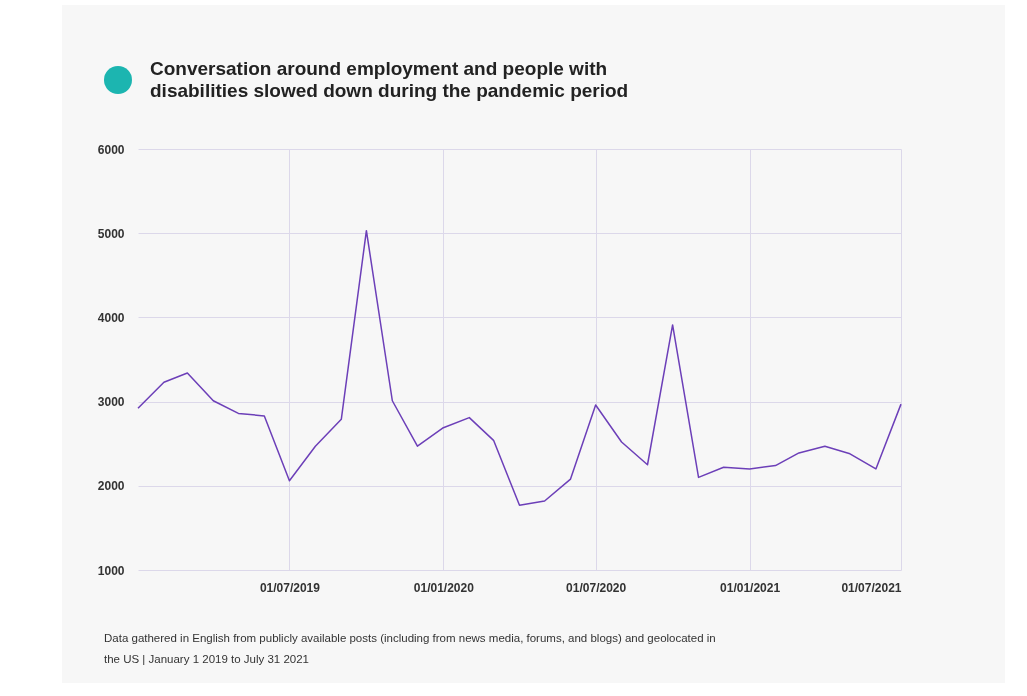  I want to click on chart-title: Conversation around employment and people with disabilities slowed down during the pandemic period, so click(390, 80).